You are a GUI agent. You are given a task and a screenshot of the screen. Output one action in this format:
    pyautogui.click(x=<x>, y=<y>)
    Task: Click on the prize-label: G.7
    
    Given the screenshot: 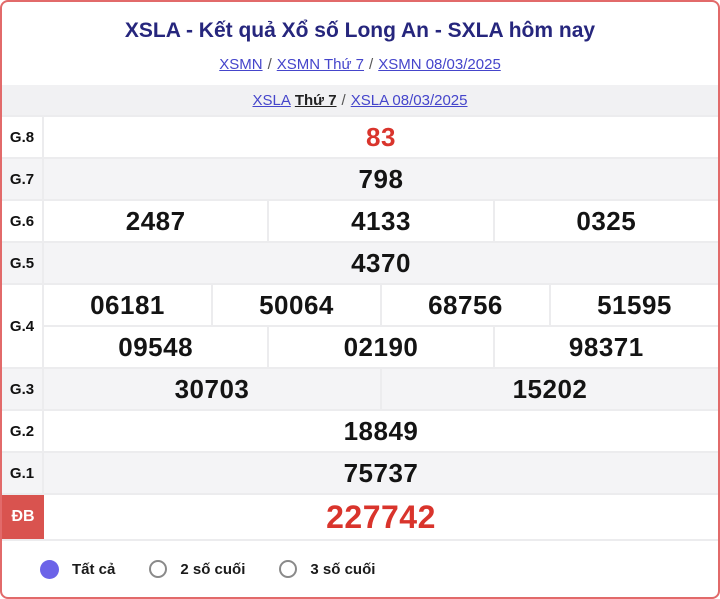 What is the action you would take?
    pyautogui.click(x=23, y=179)
    